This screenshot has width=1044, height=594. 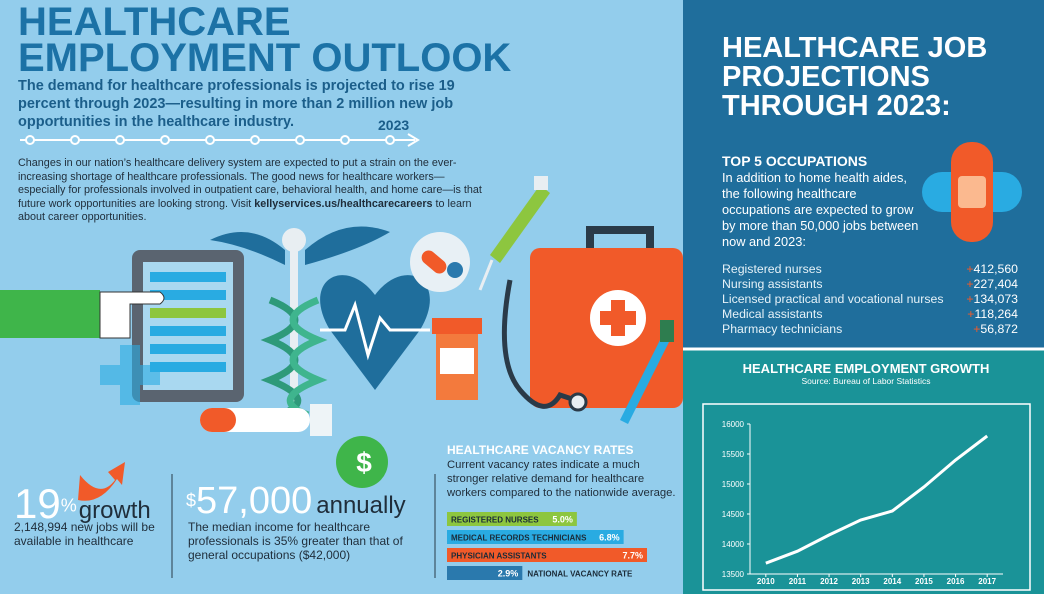 What do you see at coordinates (995, 299) in the screenshot?
I see `number: 134,073` at bounding box center [995, 299].